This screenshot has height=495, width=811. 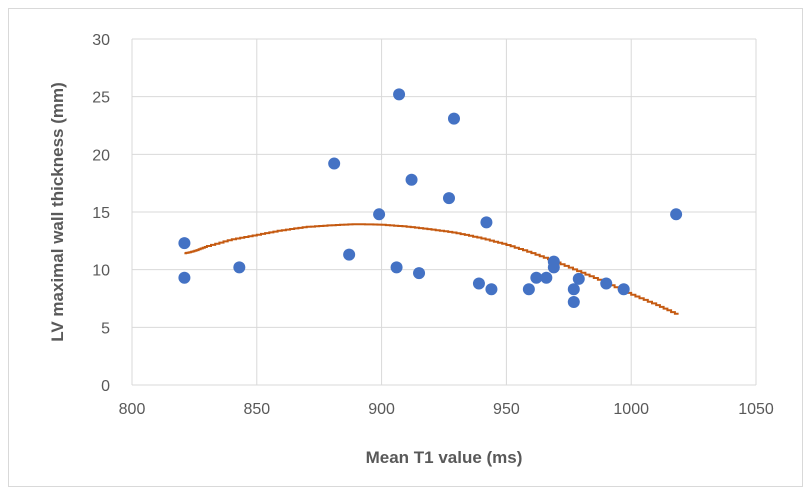 I want to click on y-axis-title: LV maximal wall thickness (mm), so click(x=57, y=212).